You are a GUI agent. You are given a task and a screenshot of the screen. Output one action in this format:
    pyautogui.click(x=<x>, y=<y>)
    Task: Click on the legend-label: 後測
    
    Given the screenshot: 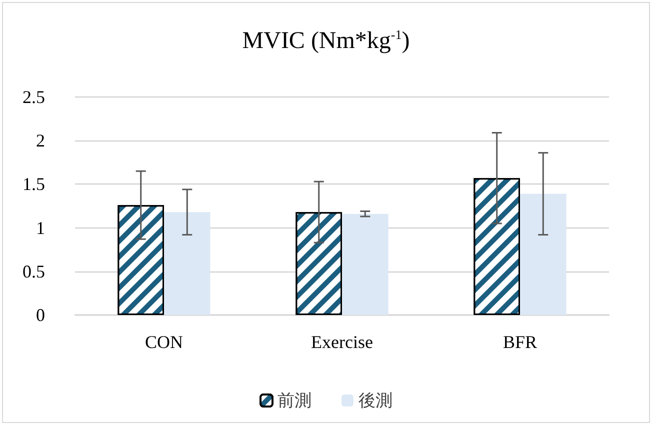 What is the action you would take?
    pyautogui.click(x=375, y=400)
    